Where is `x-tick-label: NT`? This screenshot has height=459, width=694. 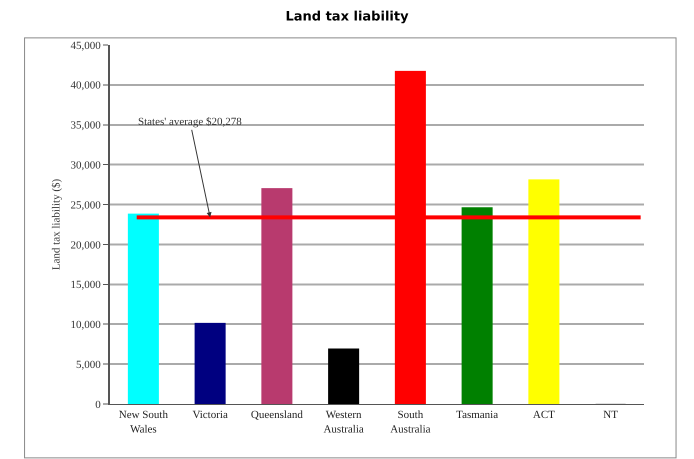 x-tick-label: NT is located at coordinates (610, 415).